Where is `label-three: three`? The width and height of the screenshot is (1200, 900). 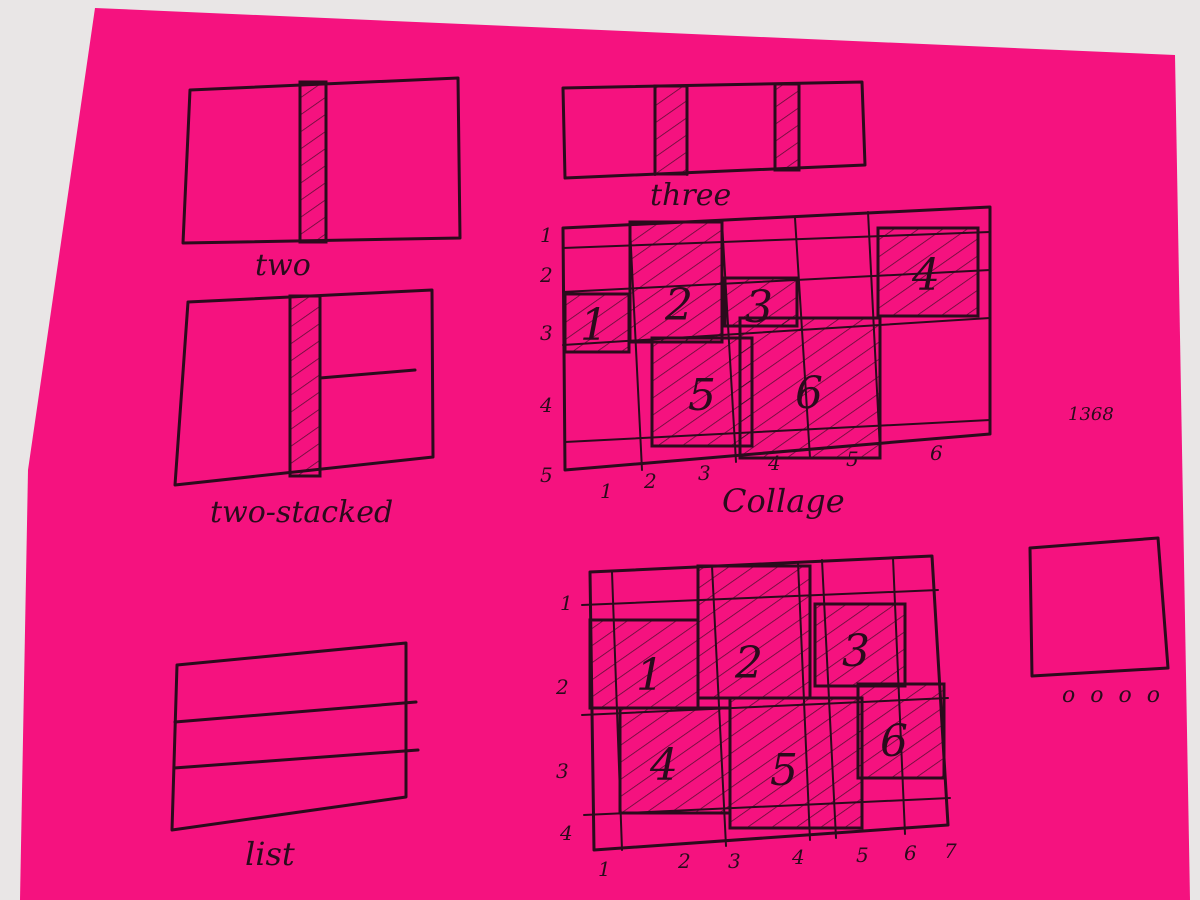
label-three: three is located at coordinates (690, 195).